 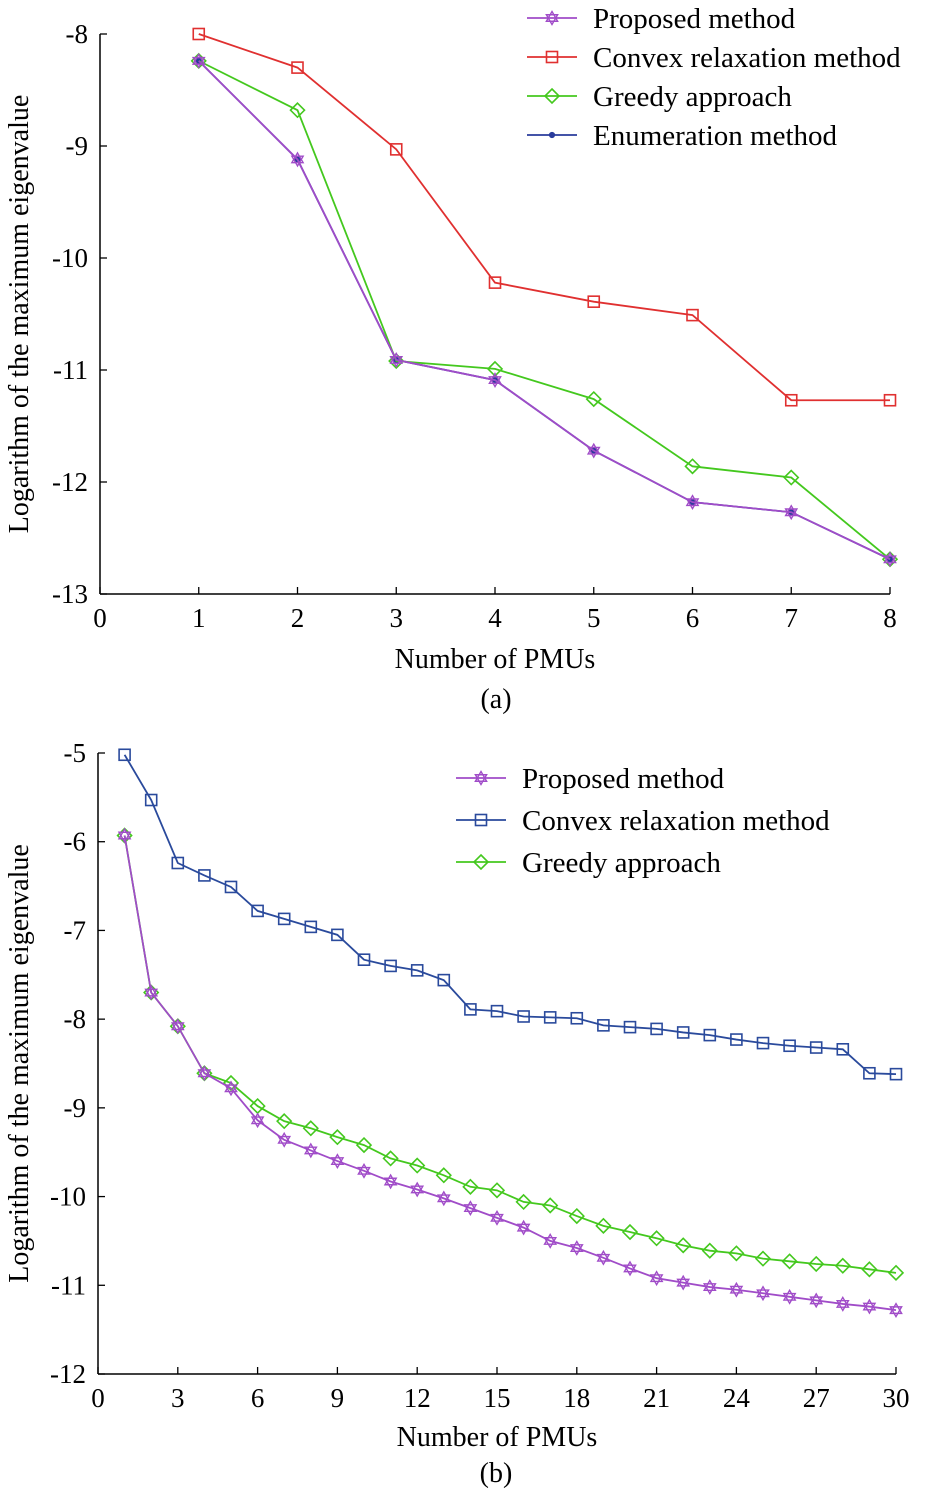 What do you see at coordinates (75, 753) in the screenshot?
I see `chart-b-ytick-label: -5` at bounding box center [75, 753].